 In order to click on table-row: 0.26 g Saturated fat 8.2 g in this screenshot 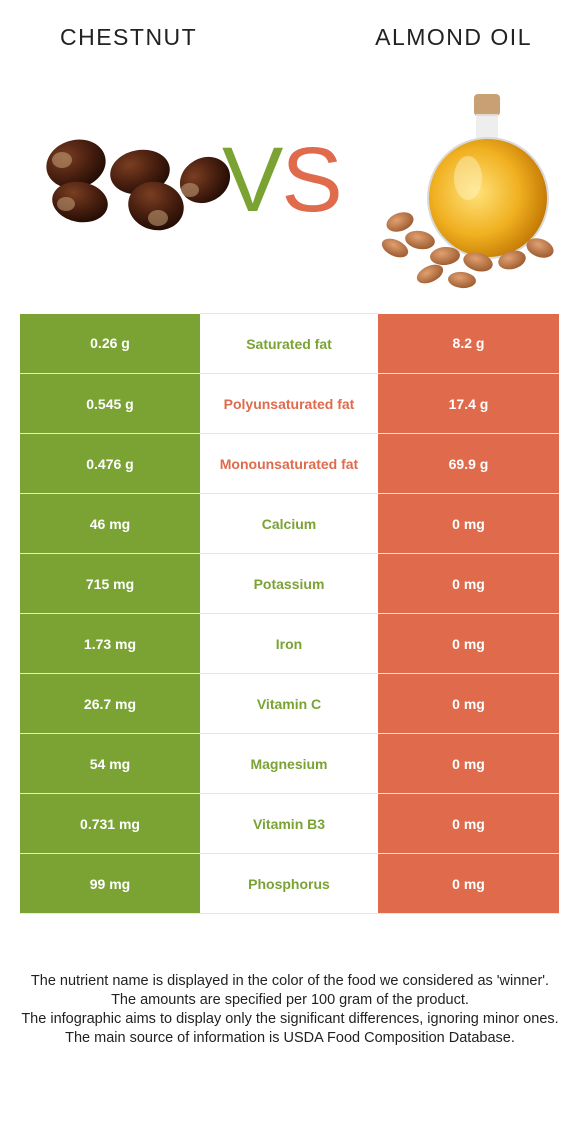, I will do `click(289, 343)`.